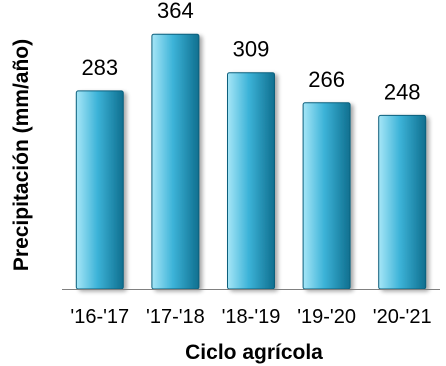  What do you see at coordinates (326, 79) in the screenshot?
I see `data-label-3: 266` at bounding box center [326, 79].